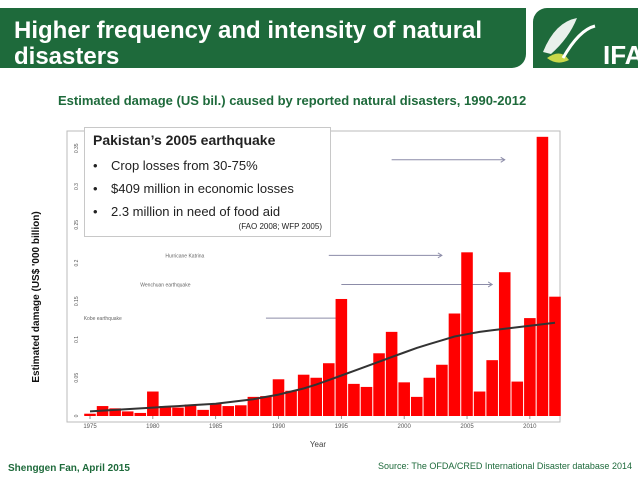 The width and height of the screenshot is (638, 479). Describe the element at coordinates (266, 406) in the screenshot. I see `bar-1989` at that location.